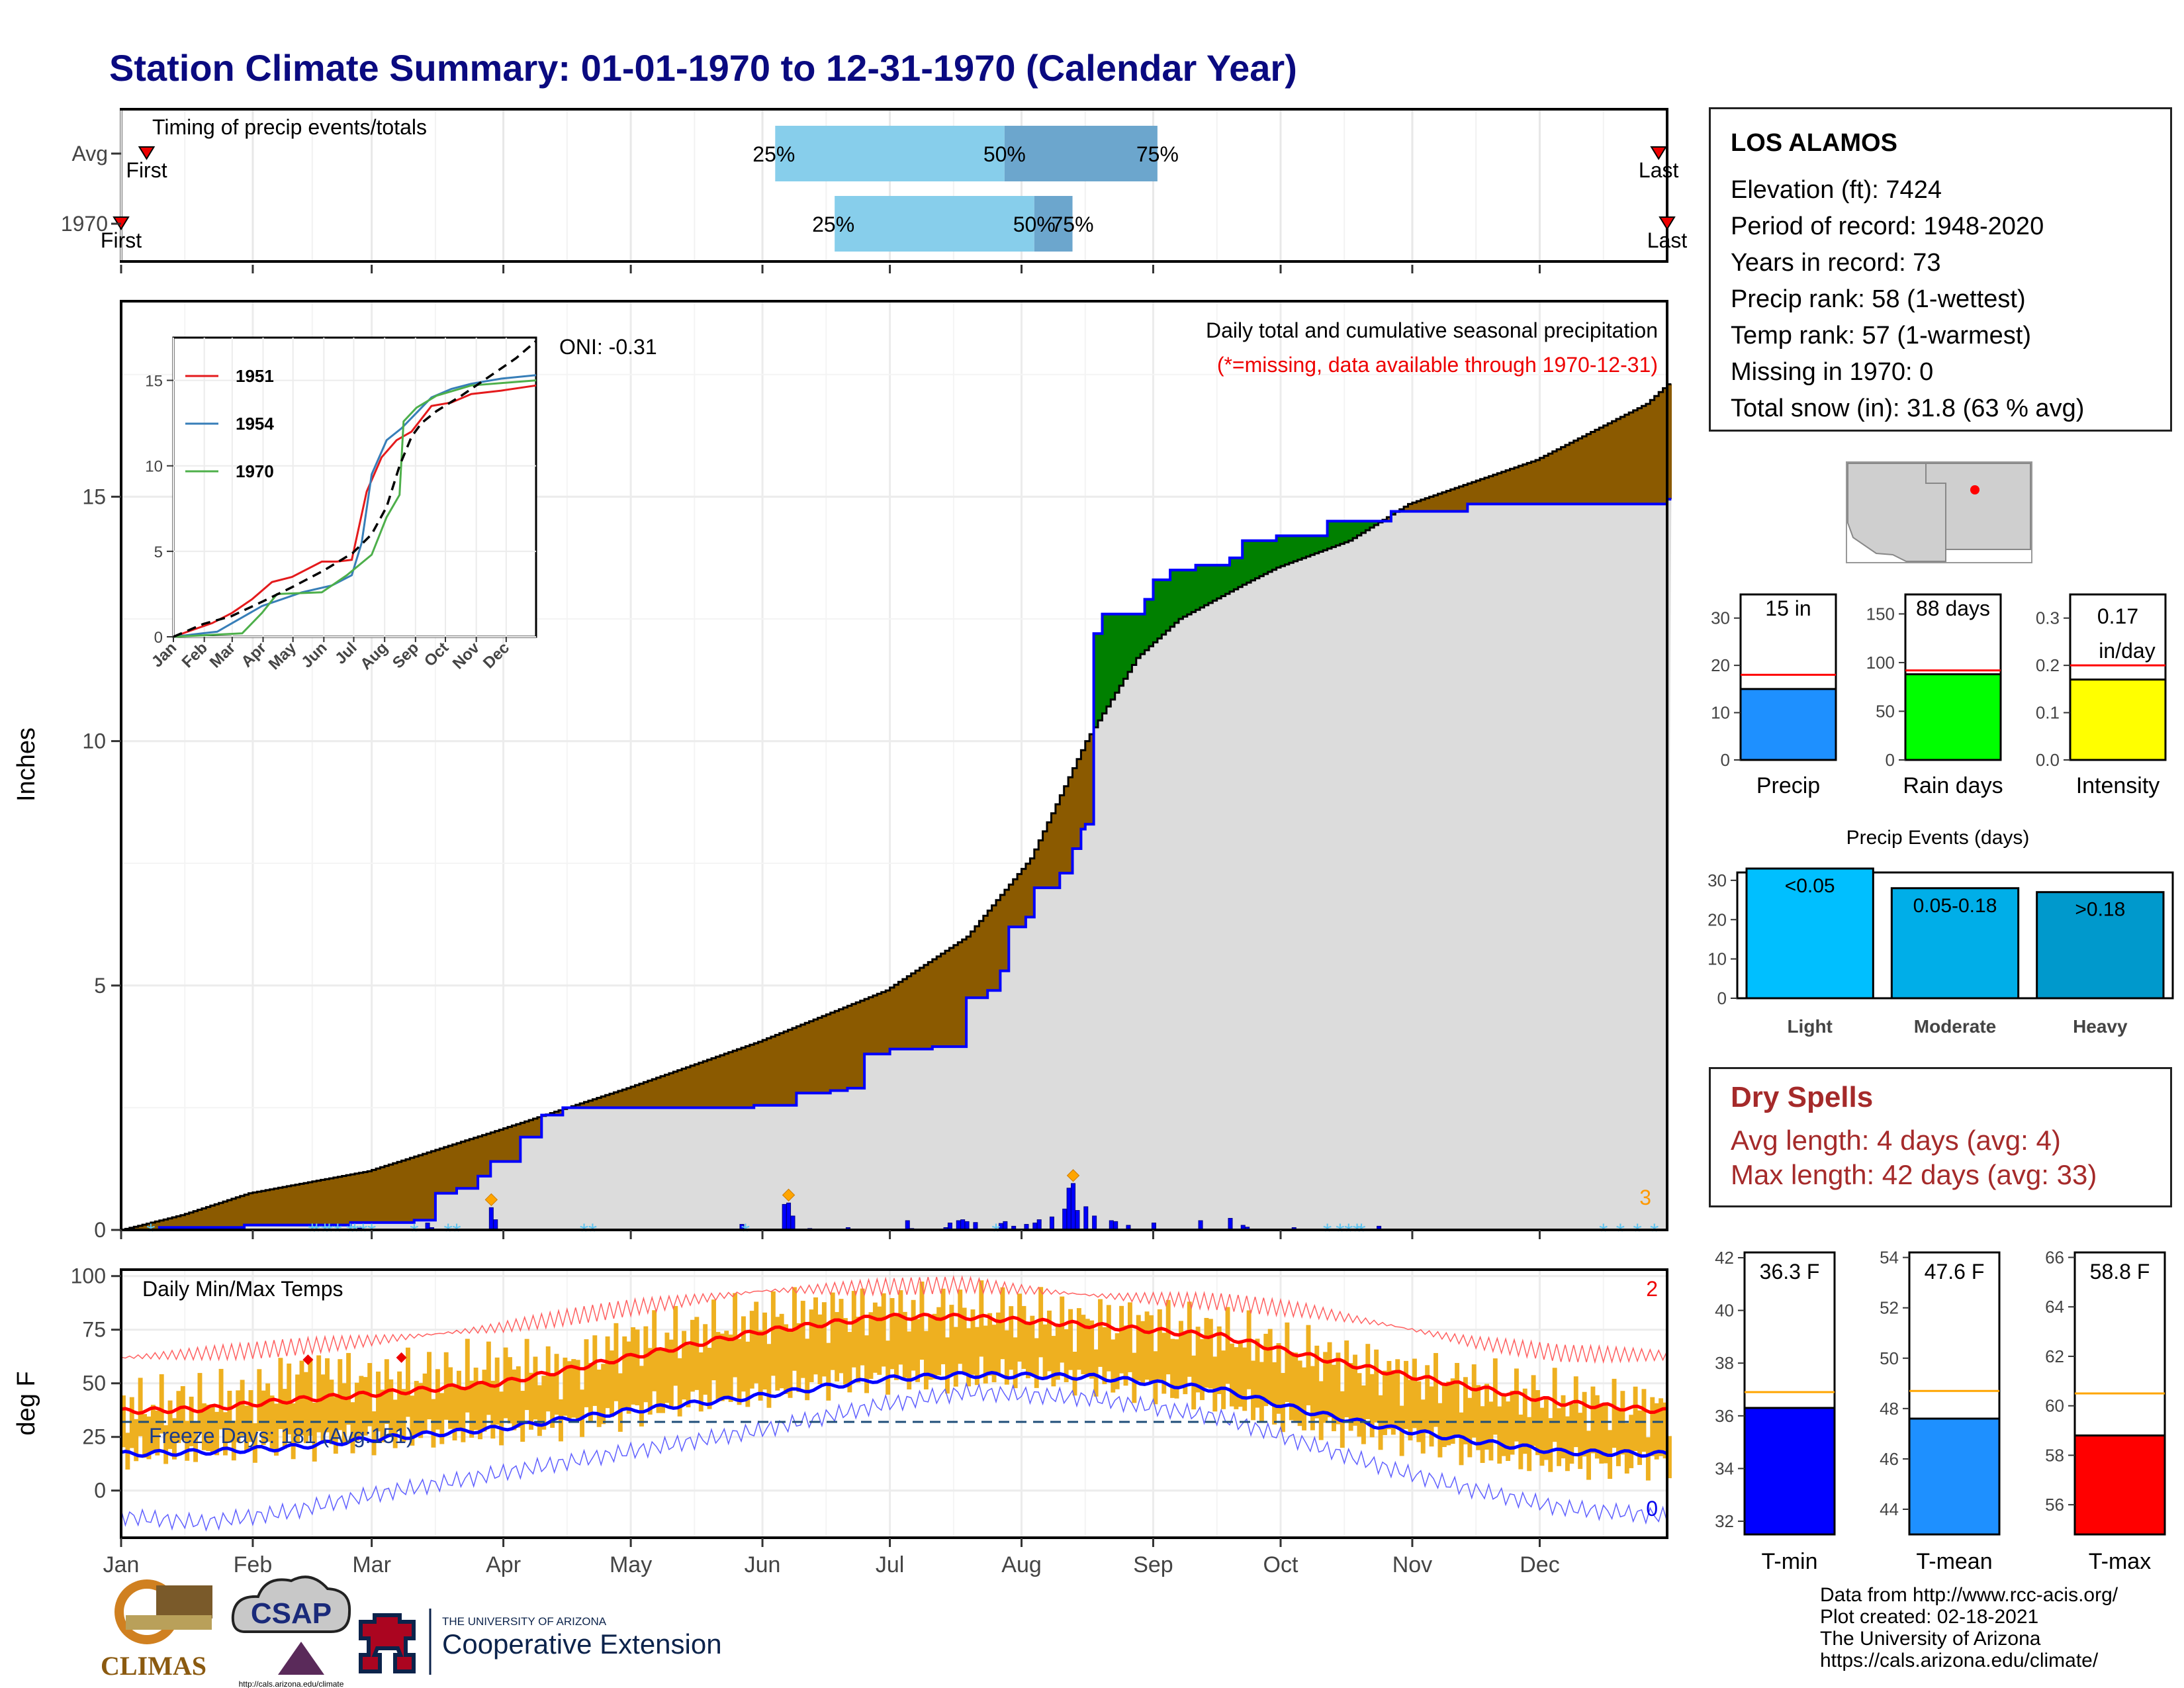 The image size is (2184, 1688). Describe the element at coordinates (1645, 1197) in the screenshot. I see `precip-extreme-count: 3` at that location.